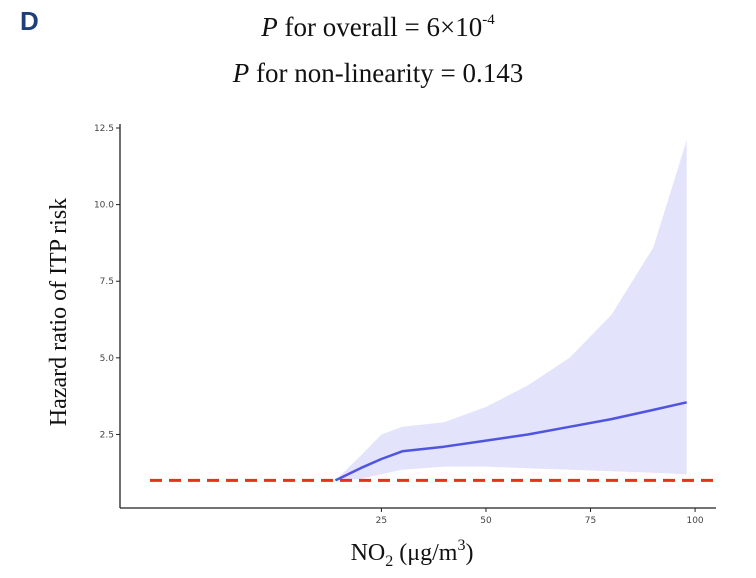  I want to click on p-overall-exponent: -4, so click(488, 20).